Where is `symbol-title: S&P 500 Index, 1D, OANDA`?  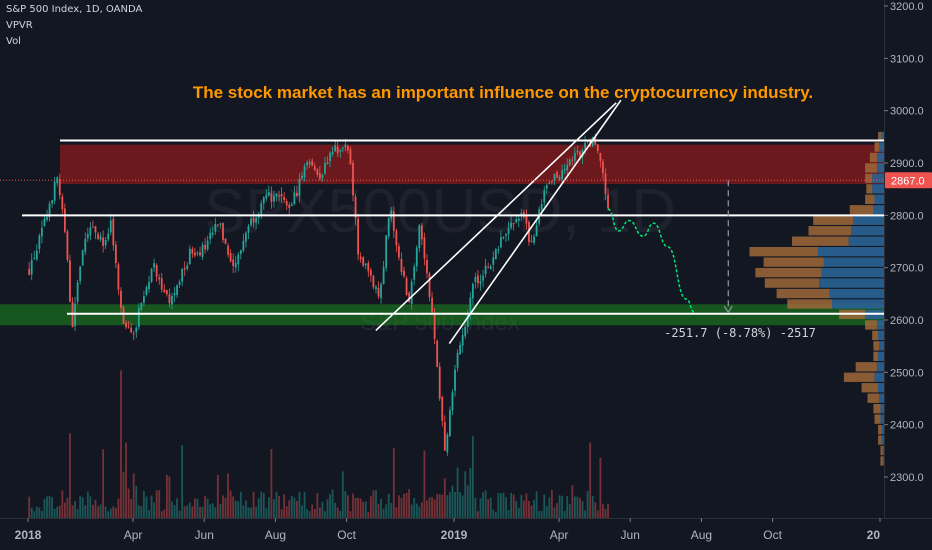
symbol-title: S&P 500 Index, 1D, OANDA is located at coordinates (74, 9).